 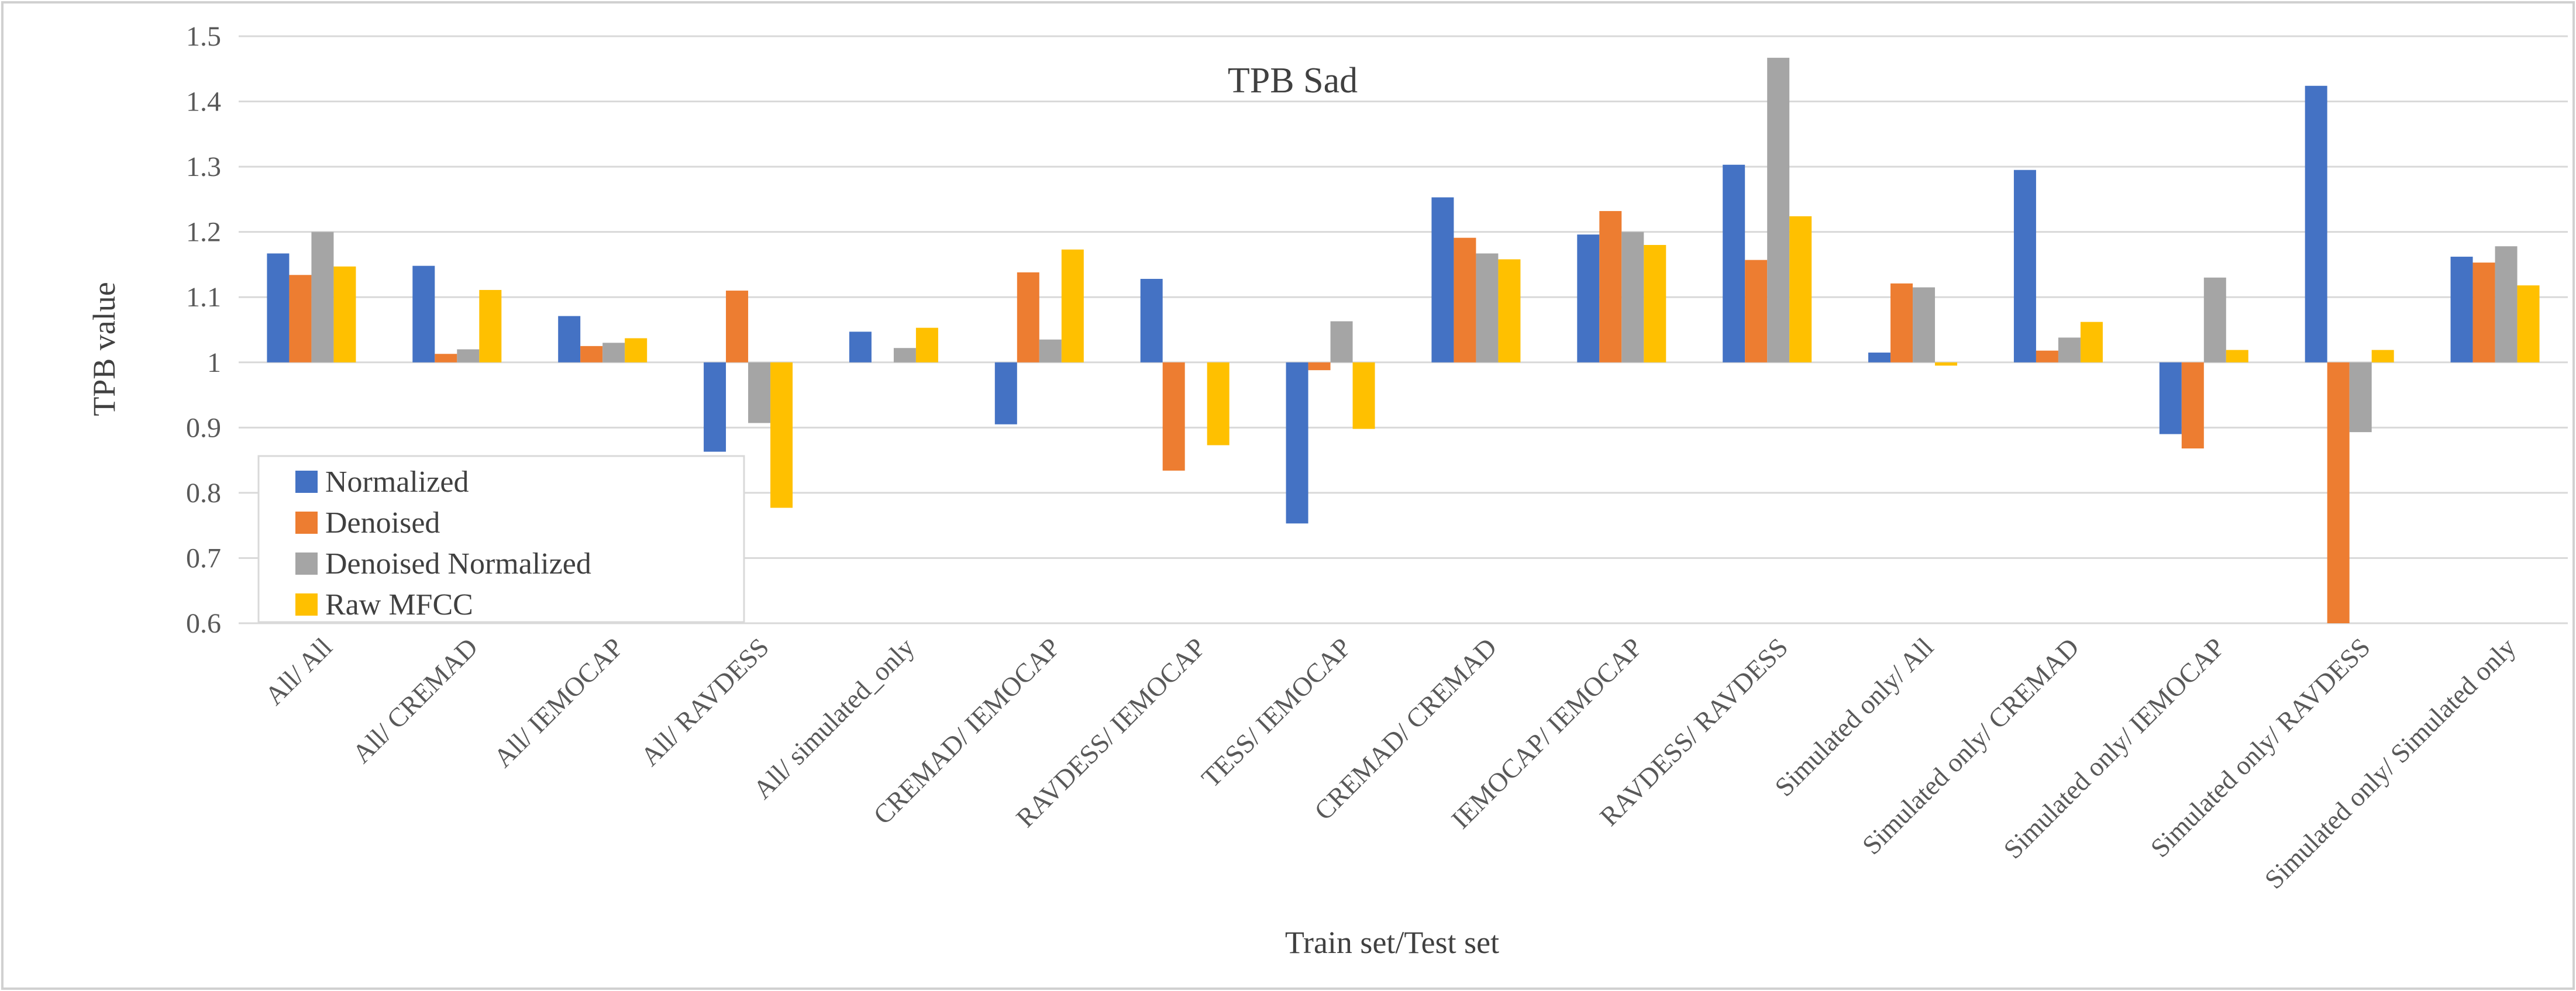 I want to click on legend-label: Denoised, so click(x=382, y=523).